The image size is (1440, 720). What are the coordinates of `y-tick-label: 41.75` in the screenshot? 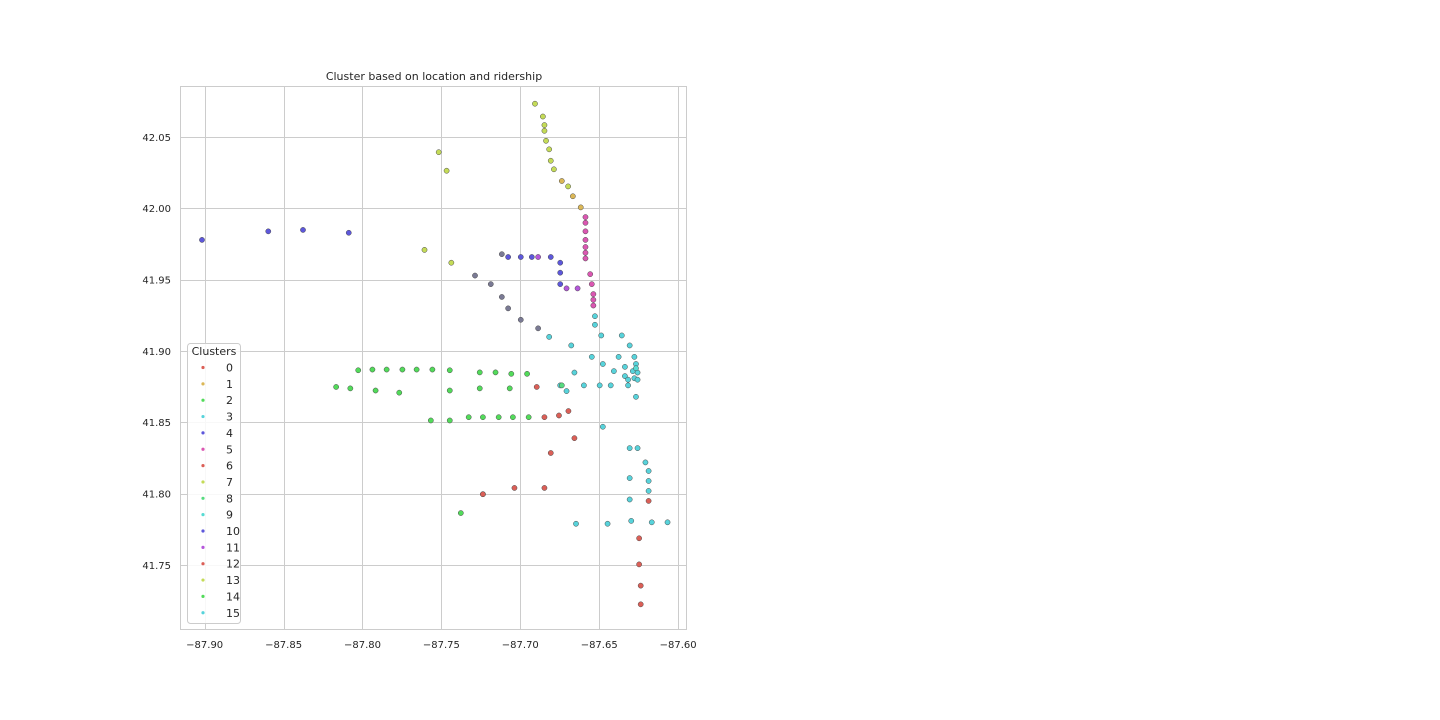 It's located at (156, 566).